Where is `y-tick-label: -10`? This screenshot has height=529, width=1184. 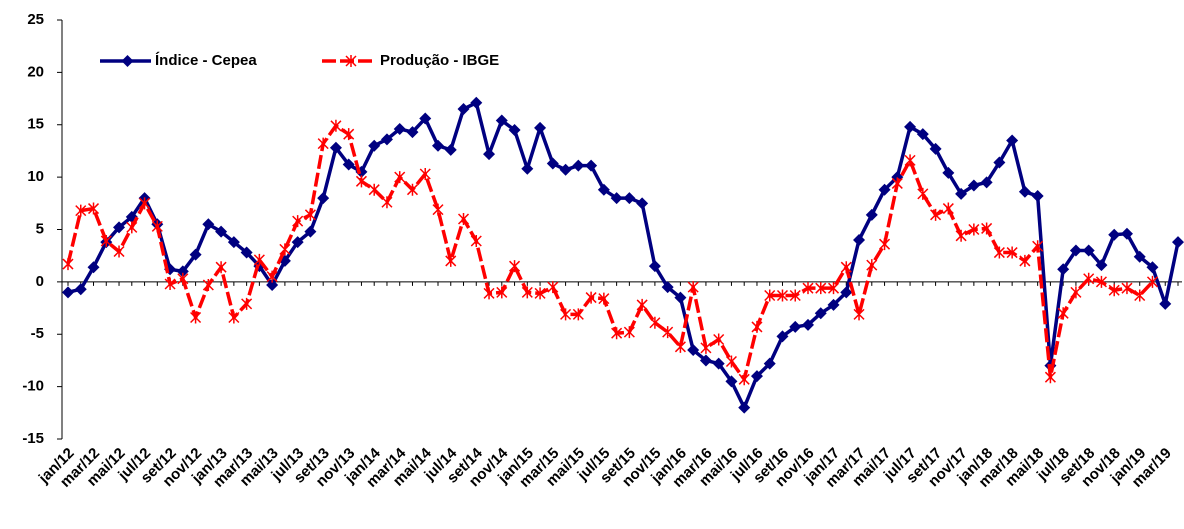
y-tick-label: -10 is located at coordinates (33, 386).